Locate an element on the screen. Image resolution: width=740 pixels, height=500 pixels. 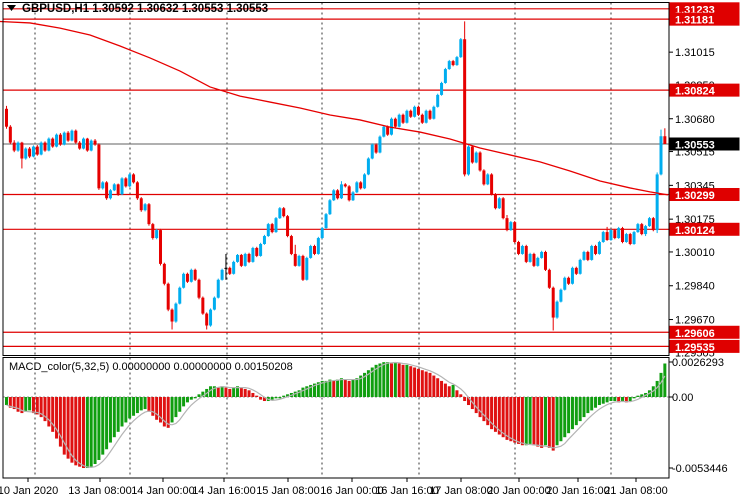
price-level-badge-label: 1.29606 is located at coordinates (695, 334).